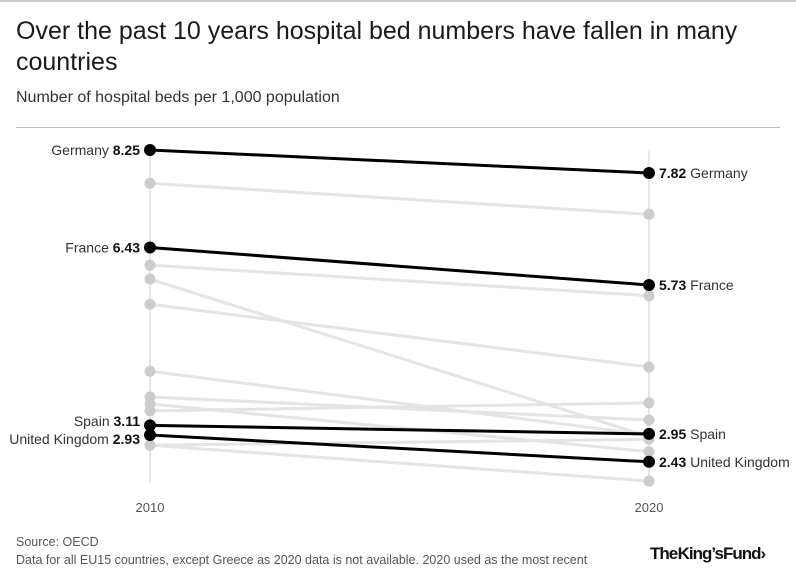 The image size is (796, 575). I want to click on source-note: Source: OECD, so click(57, 542).